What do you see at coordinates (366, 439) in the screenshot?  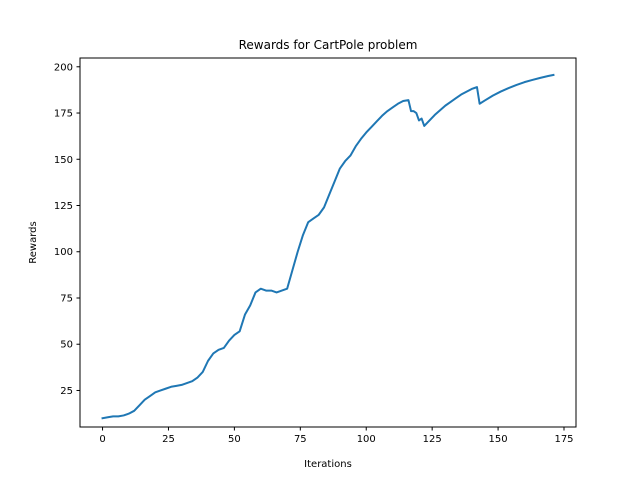 I see `x-tick-label: 100` at bounding box center [366, 439].